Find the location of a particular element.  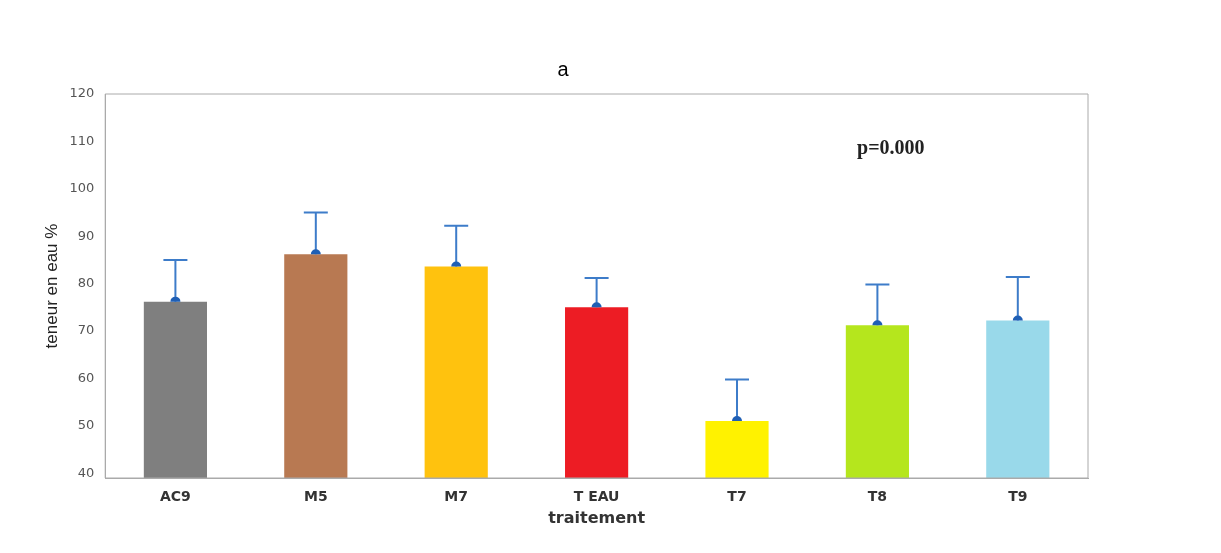

y-tick-label: 80 is located at coordinates (86, 282).